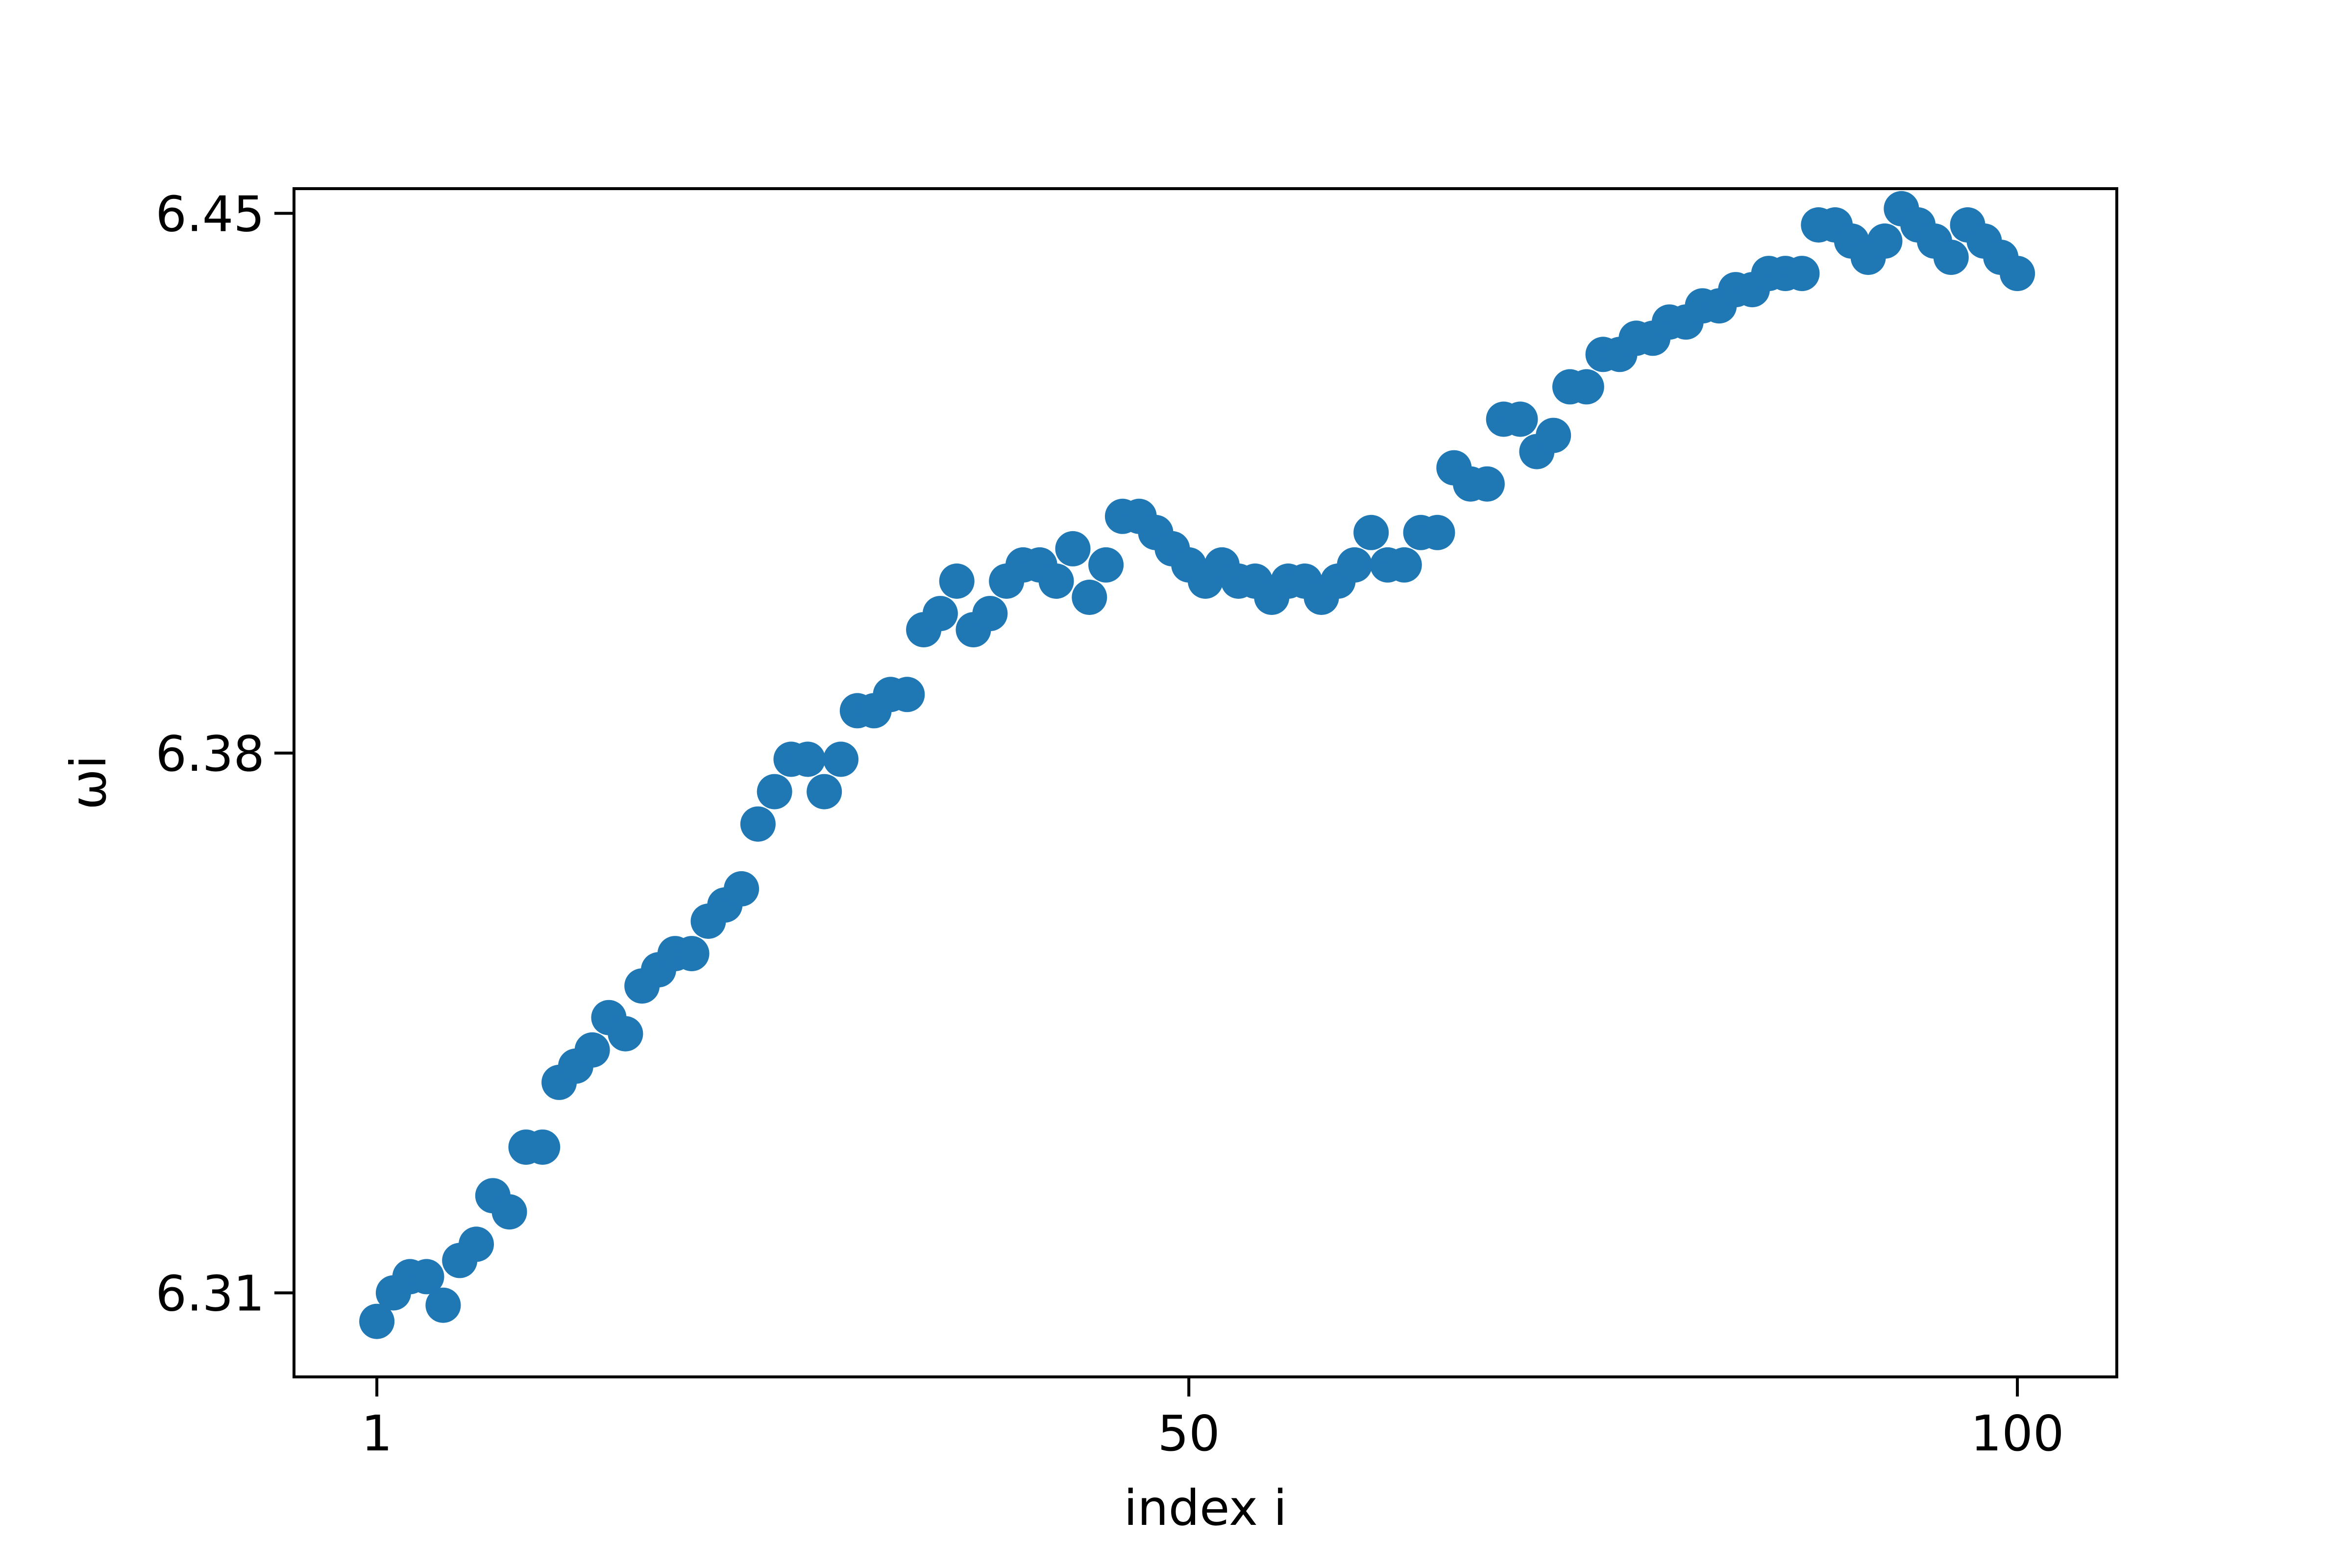 This screenshot has height=1568, width=2352. I want to click on x-tick-label: 1, so click(376, 1433).